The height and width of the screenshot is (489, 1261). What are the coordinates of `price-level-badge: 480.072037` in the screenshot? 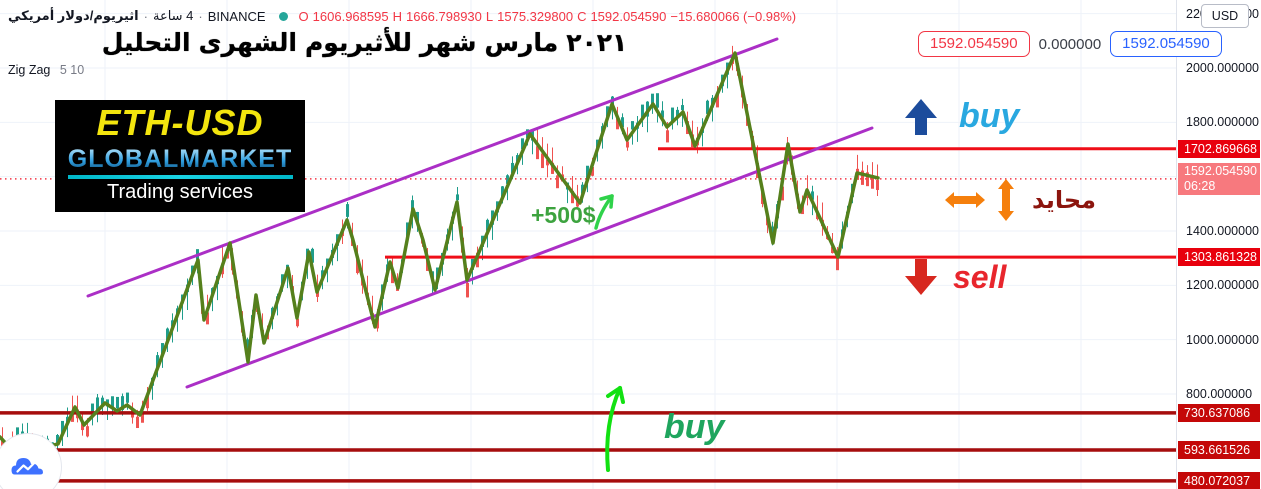 It's located at (1219, 480).